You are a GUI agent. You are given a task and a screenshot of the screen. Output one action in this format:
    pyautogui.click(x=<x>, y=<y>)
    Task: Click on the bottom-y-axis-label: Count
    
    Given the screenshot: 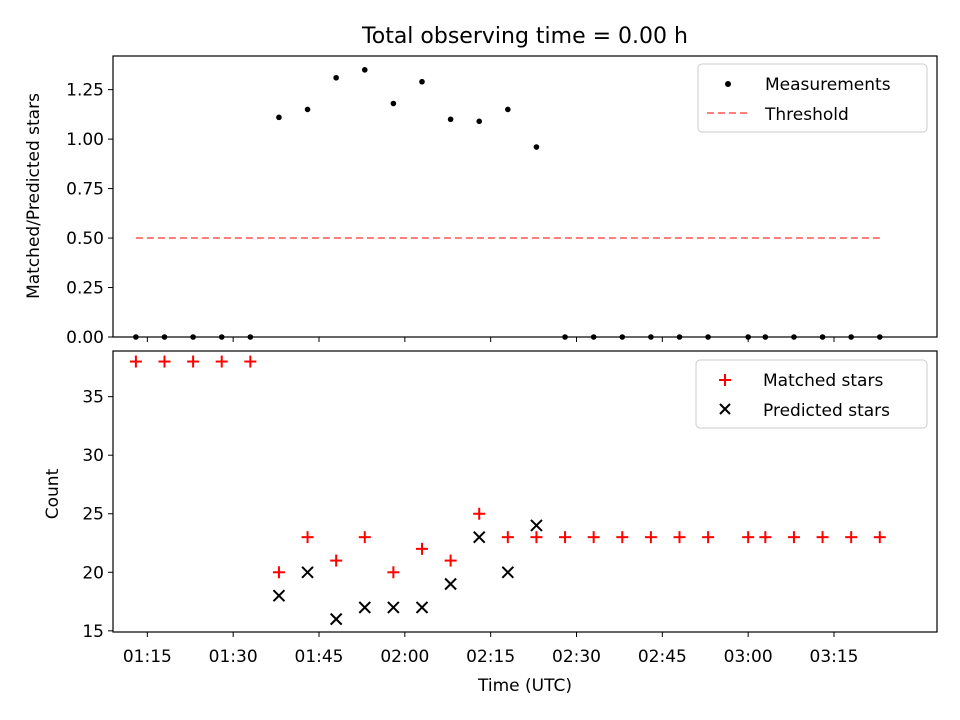 What is the action you would take?
    pyautogui.click(x=53, y=493)
    